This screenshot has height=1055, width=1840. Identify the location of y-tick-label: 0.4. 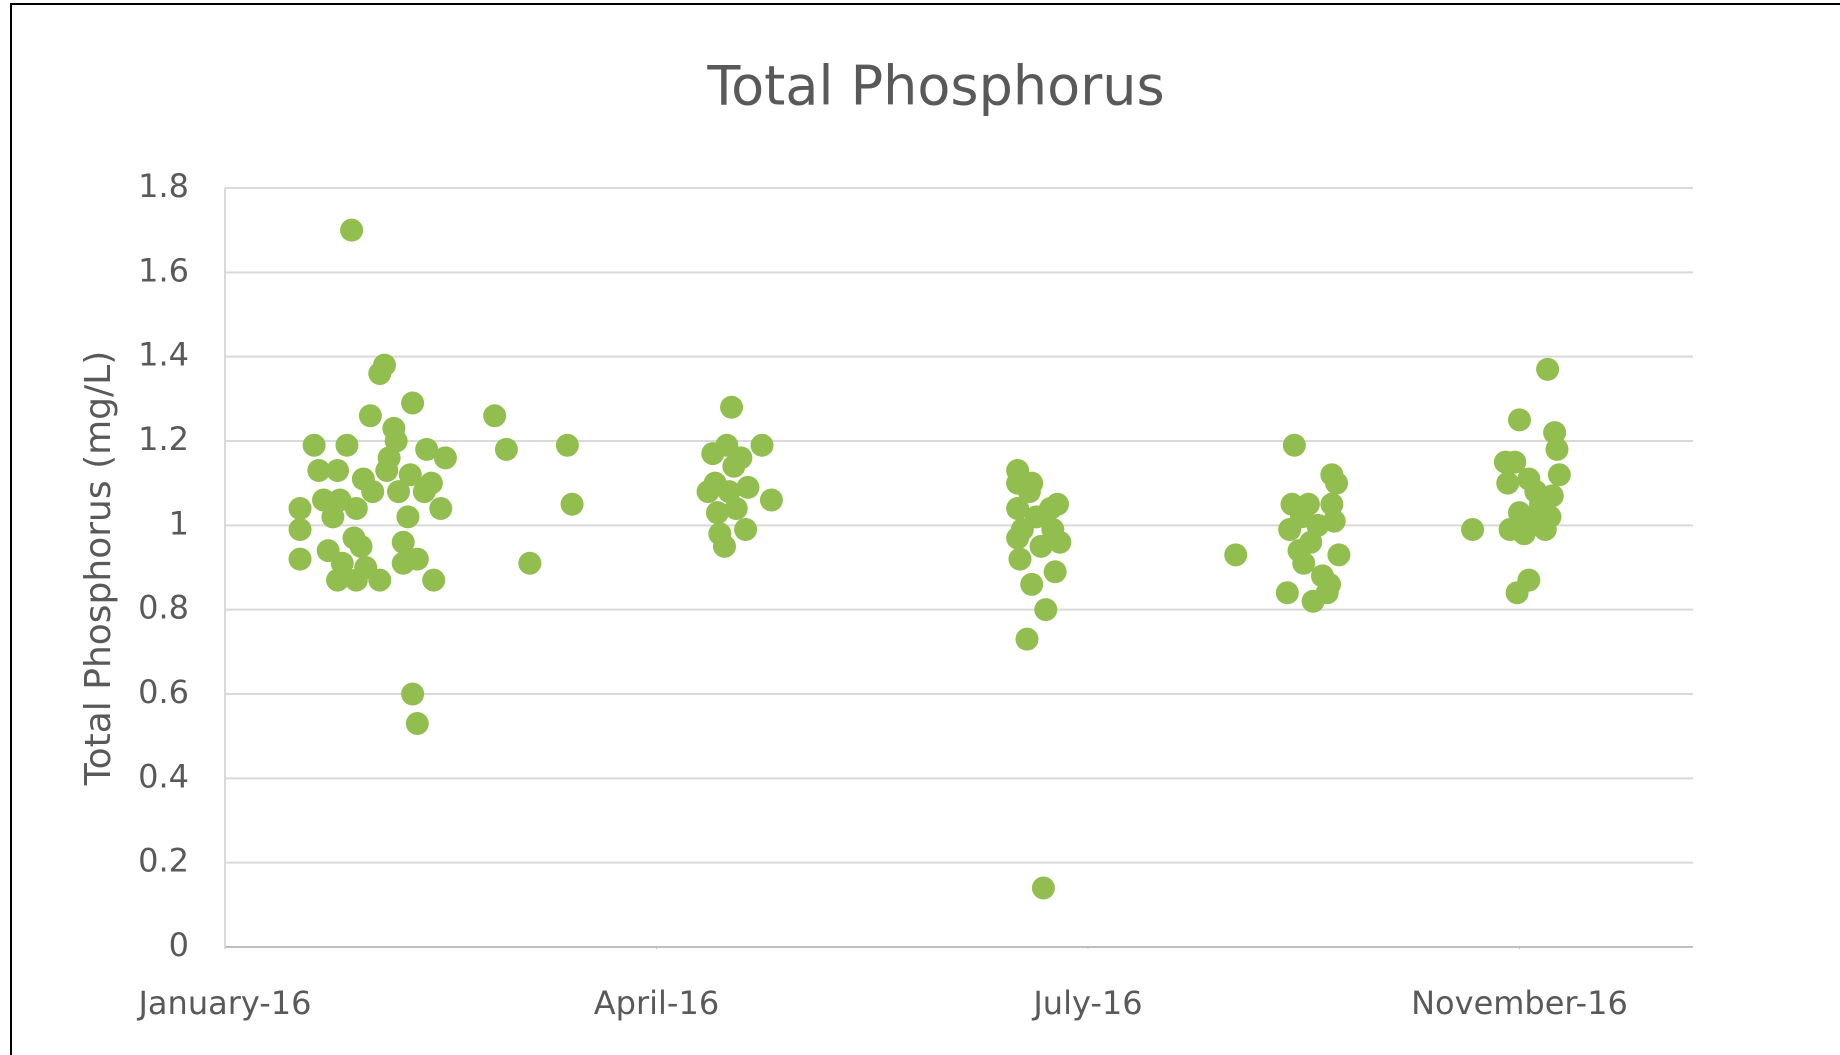
(163, 776).